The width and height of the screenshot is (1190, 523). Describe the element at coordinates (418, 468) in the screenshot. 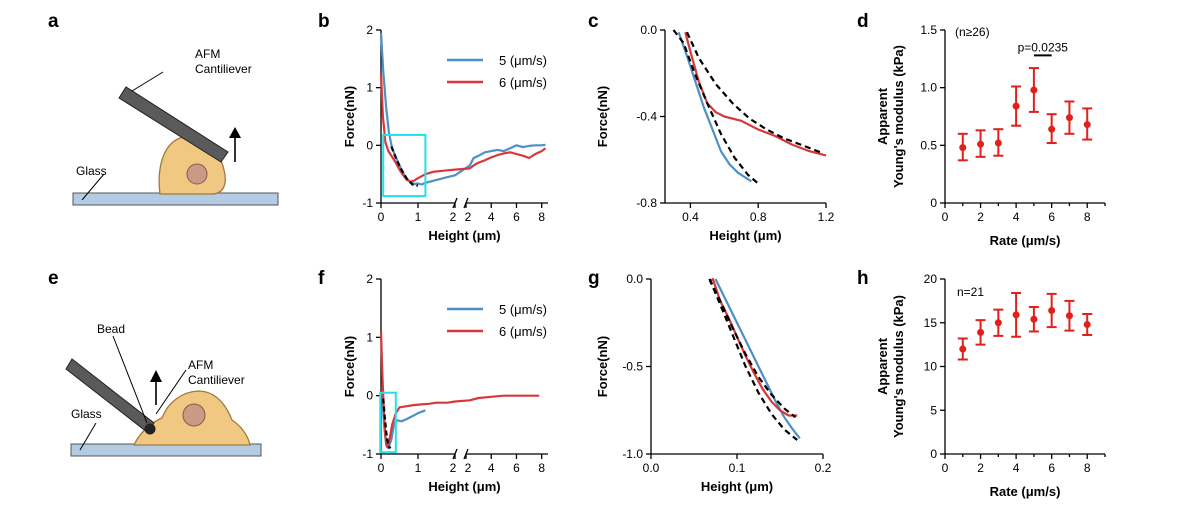

I see `f-x-tick-label: 1` at that location.